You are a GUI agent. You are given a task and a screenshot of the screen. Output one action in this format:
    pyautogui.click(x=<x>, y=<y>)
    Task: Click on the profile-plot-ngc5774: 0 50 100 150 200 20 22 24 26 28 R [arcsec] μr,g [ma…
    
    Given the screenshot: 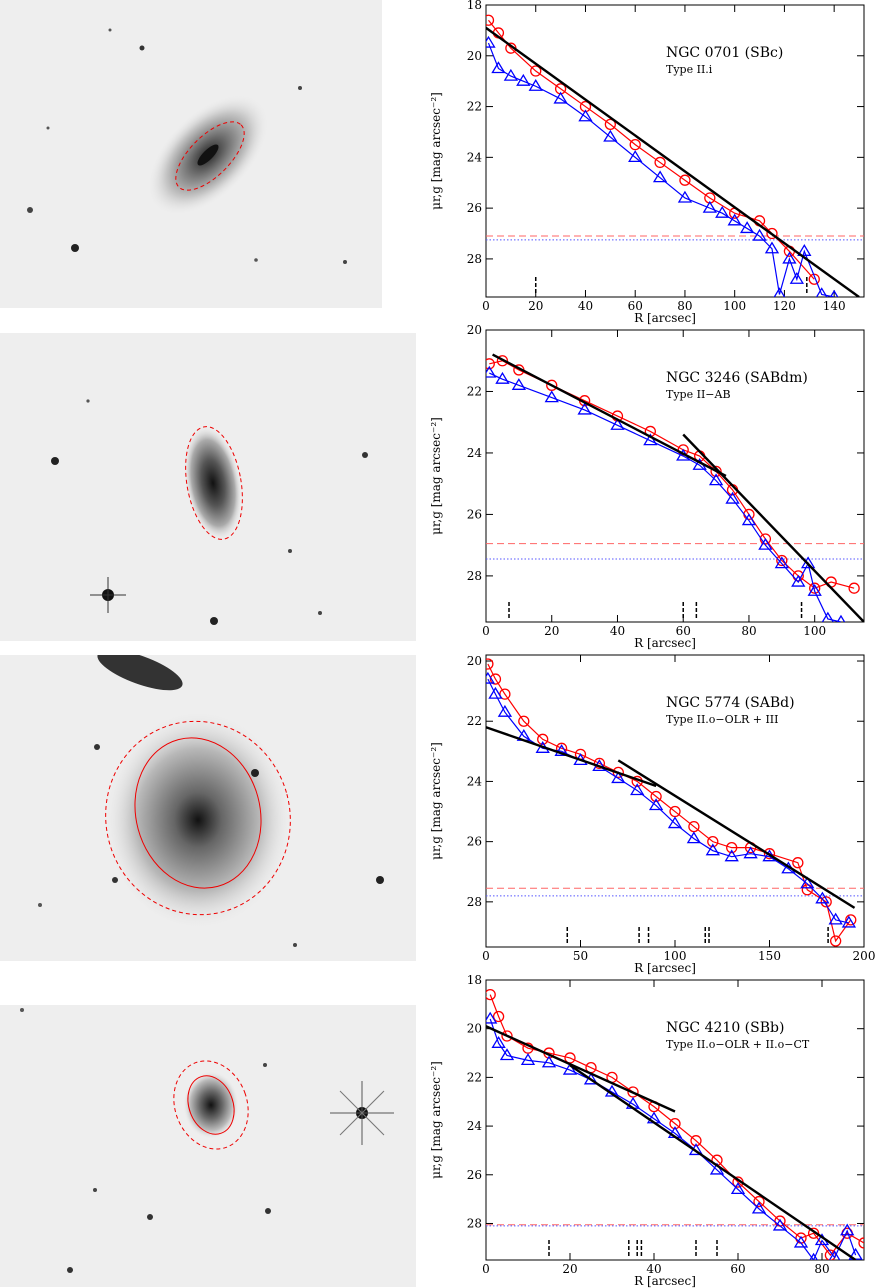 What is the action you would take?
    pyautogui.click(x=652, y=814)
    